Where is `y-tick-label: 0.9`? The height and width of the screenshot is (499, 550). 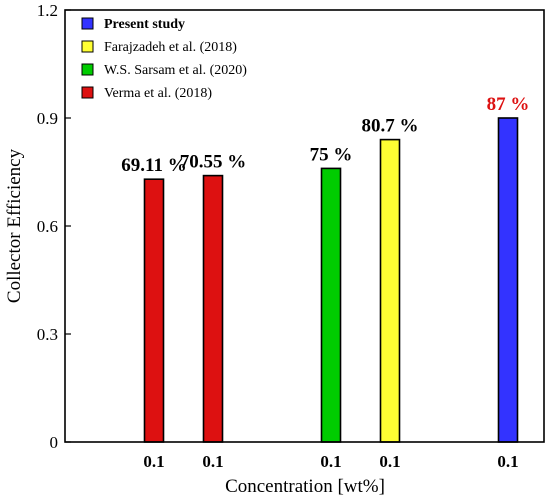 y-tick-label: 0.9 is located at coordinates (47, 118).